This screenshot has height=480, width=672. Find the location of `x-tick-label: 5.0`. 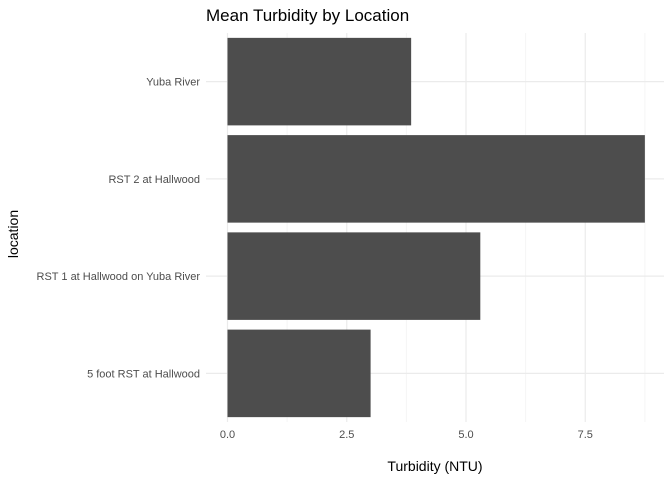

x-tick-label: 5.0 is located at coordinates (465, 435).